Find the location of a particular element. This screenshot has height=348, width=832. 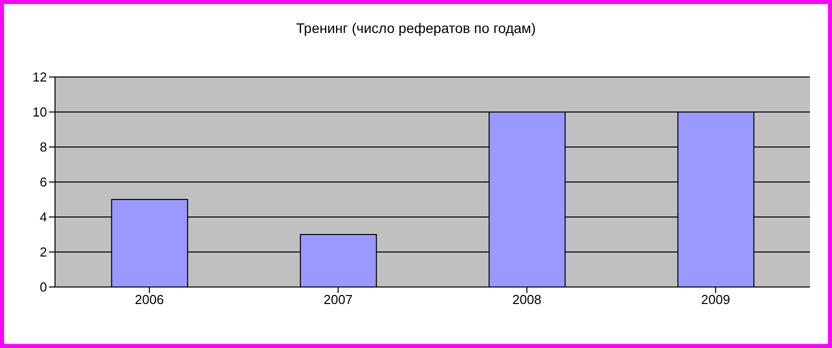

chart-title: Тренинг (число рефератов по годам) is located at coordinates (416, 28).